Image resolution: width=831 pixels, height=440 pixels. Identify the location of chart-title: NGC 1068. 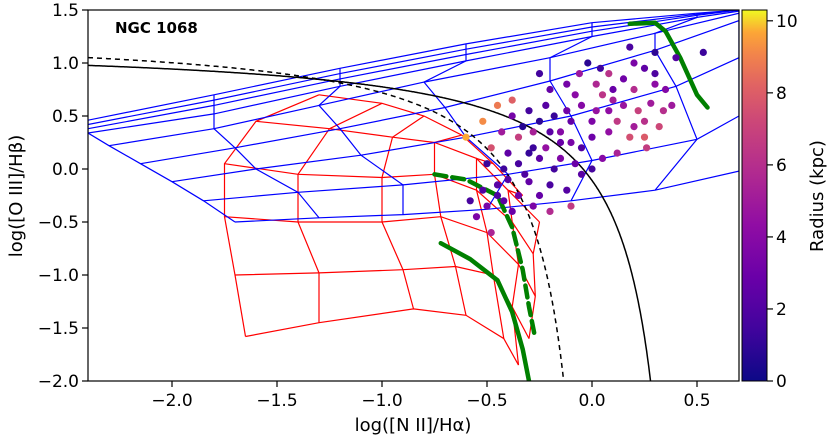
(156, 28).